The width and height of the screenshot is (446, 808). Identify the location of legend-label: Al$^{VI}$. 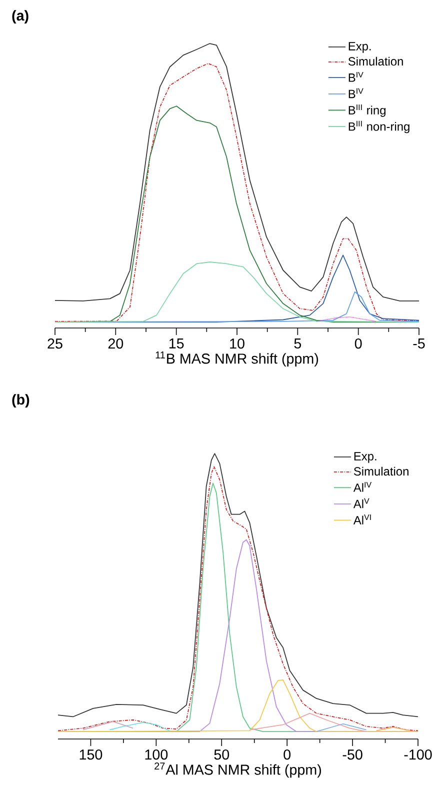
(362, 519).